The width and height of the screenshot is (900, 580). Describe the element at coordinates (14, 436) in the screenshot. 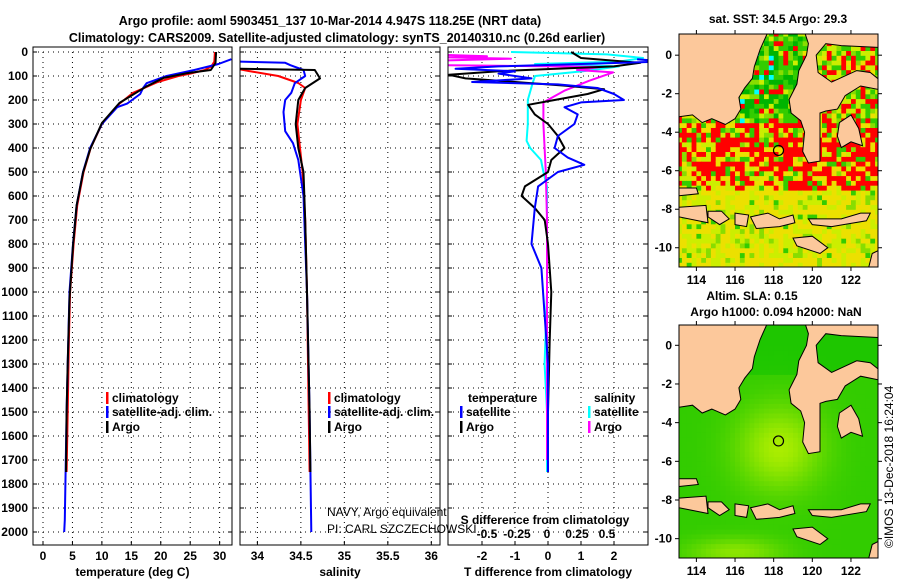

I see `depth-tick-label: 1600` at that location.